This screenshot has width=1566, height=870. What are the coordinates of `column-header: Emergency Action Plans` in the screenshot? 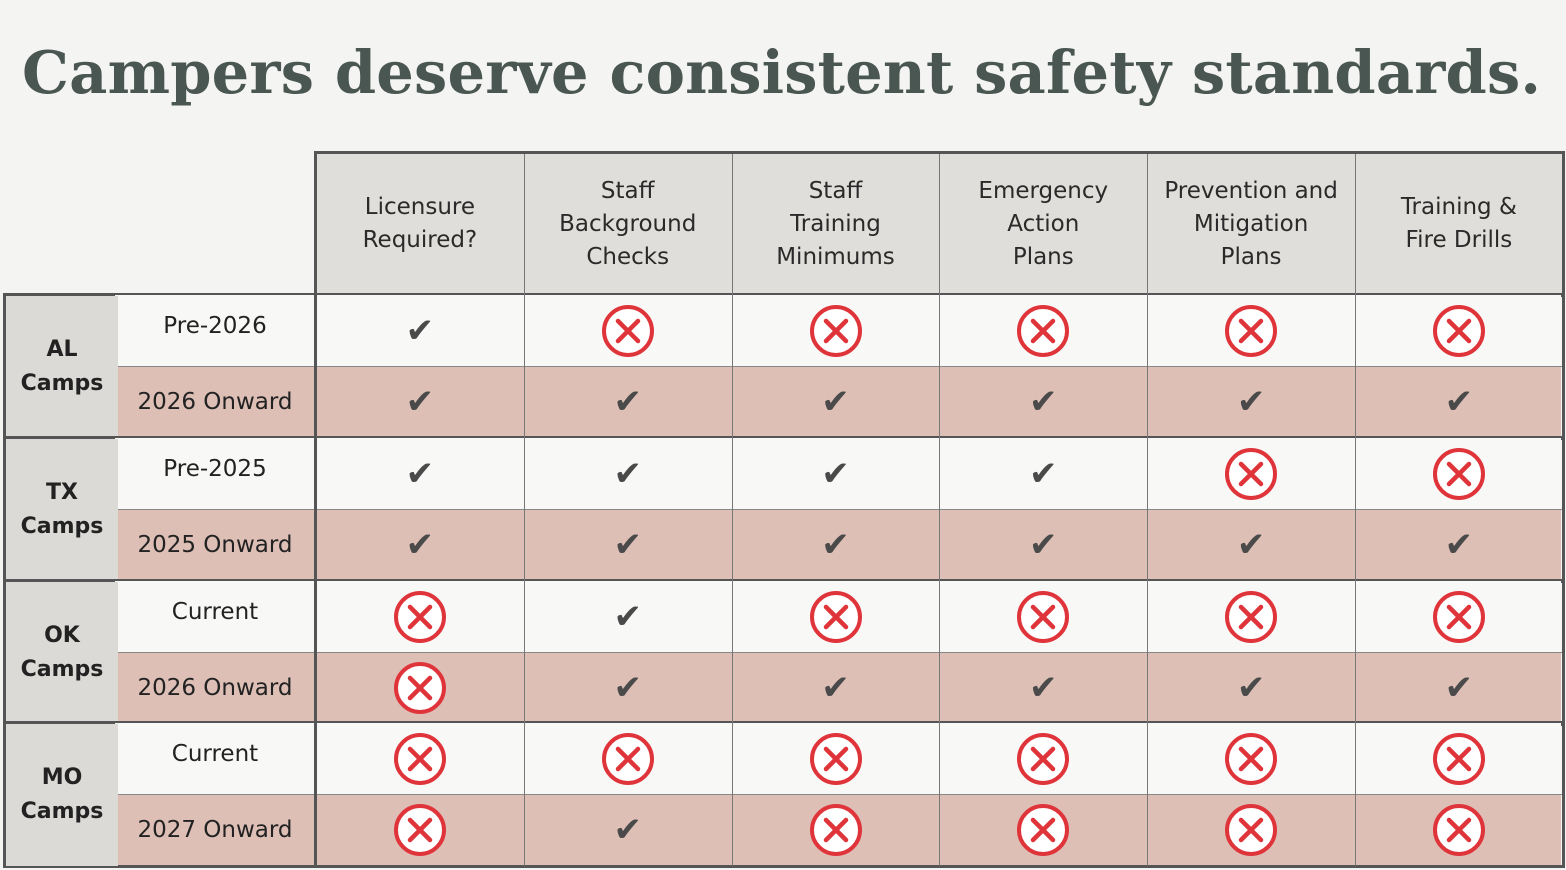 It's located at (1043, 223).